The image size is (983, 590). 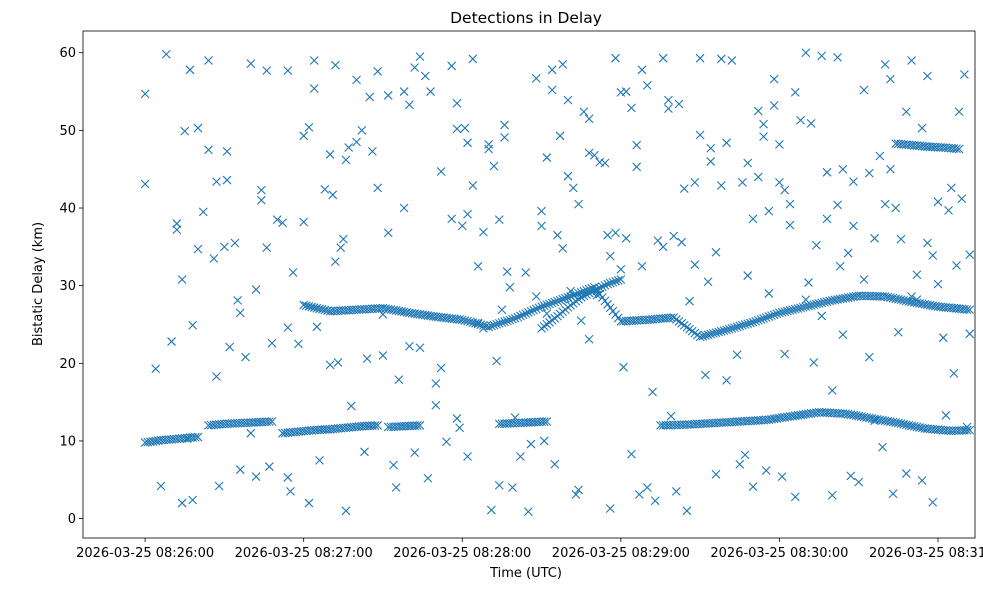 I want to click on chart-title: Detections in Delay, so click(x=526, y=18).